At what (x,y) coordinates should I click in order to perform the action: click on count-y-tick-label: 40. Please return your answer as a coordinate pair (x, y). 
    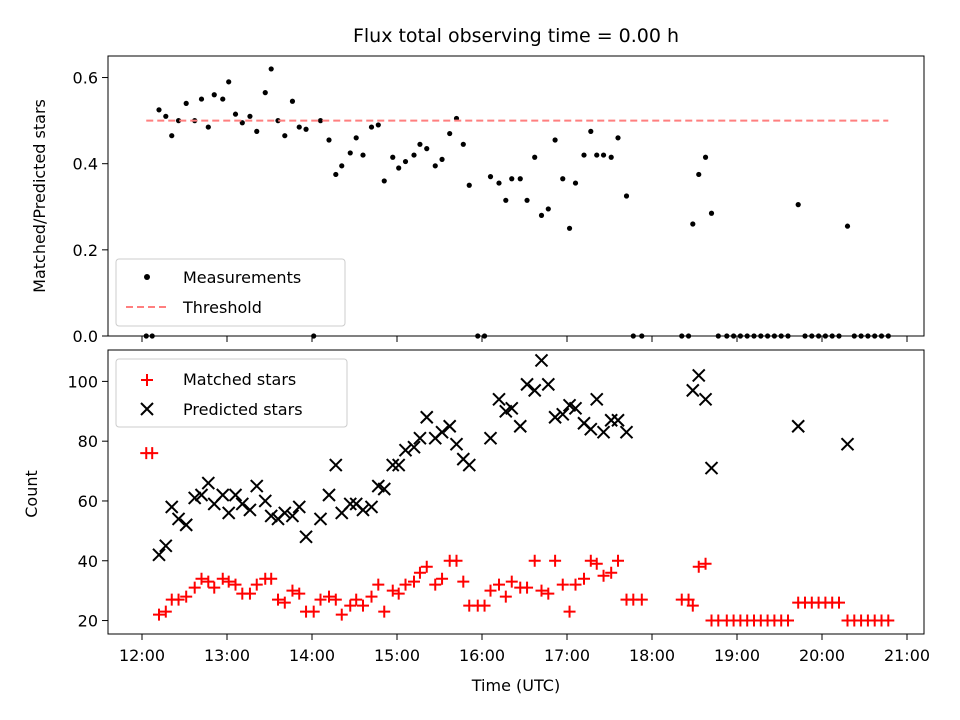
    Looking at the image, I should click on (88, 561).